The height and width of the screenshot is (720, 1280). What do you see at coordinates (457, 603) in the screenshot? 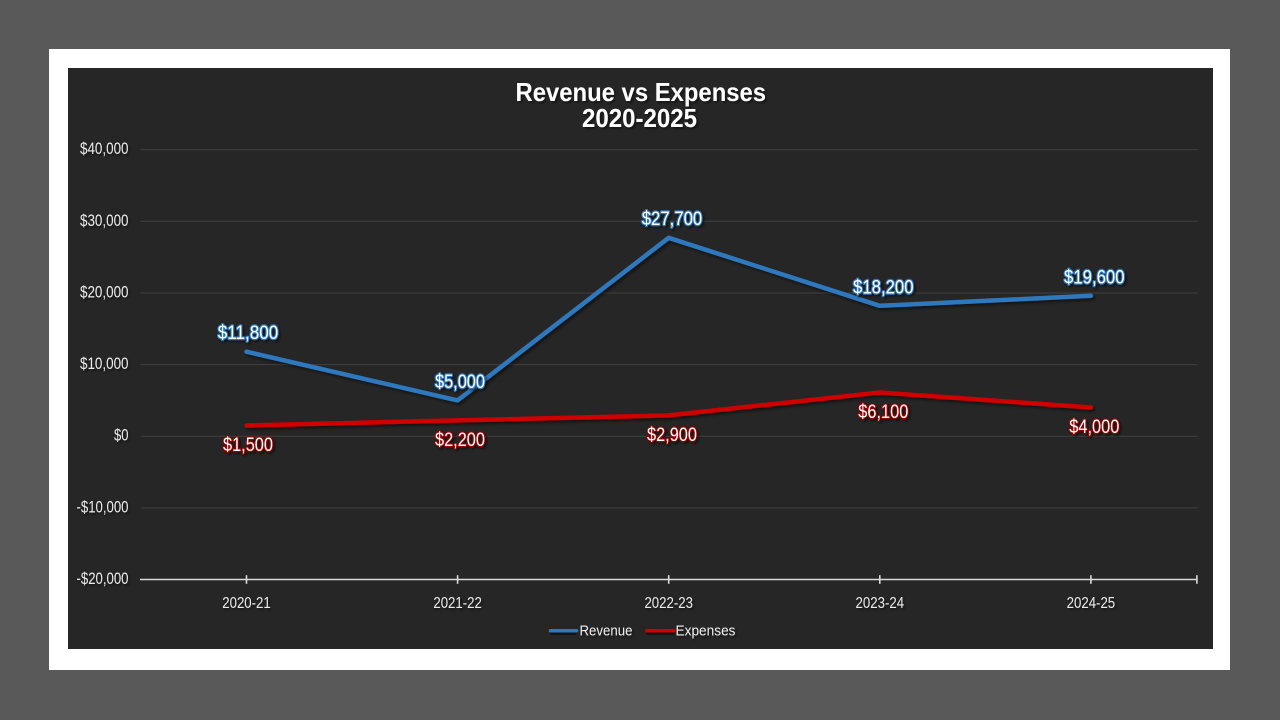
I see `svg-text: 2021-22` at bounding box center [457, 603].